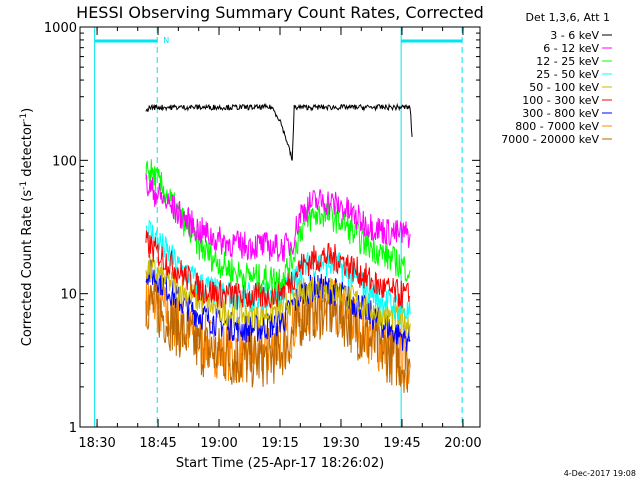 The image size is (640, 480). What do you see at coordinates (560, 100) in the screenshot?
I see `legend-entry-label: 100 - 300 keV` at bounding box center [560, 100].